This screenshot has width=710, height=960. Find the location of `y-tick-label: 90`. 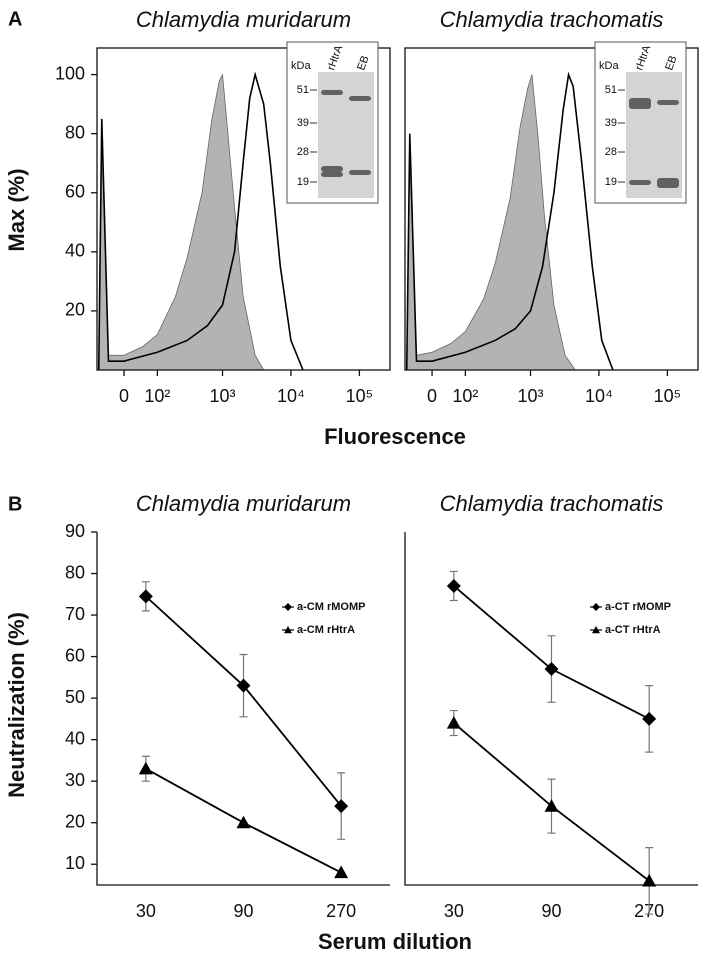

y-tick-label: 90 is located at coordinates (75, 531).